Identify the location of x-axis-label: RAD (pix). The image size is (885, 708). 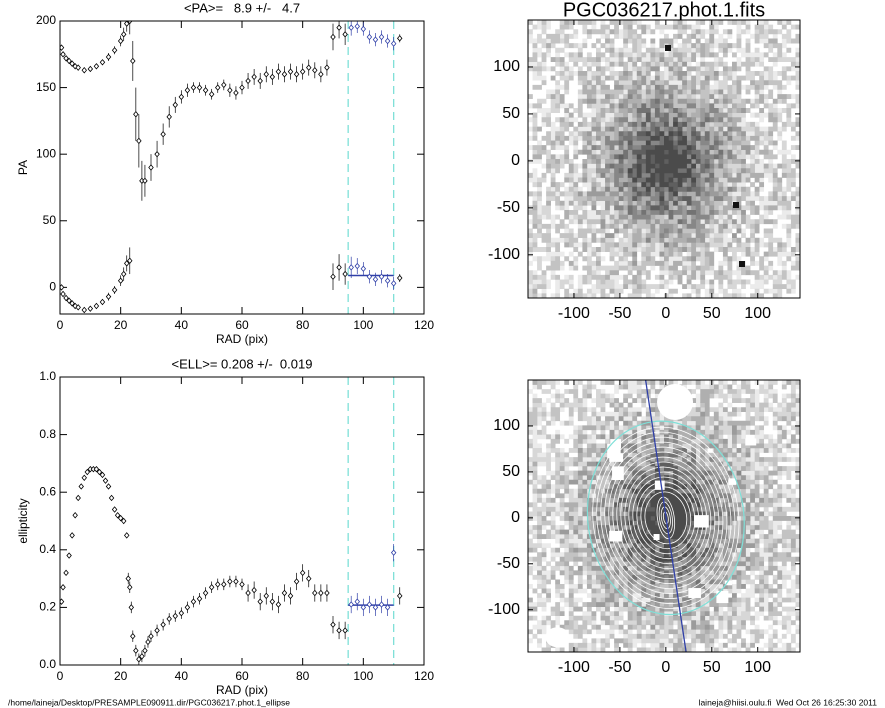
(242, 339).